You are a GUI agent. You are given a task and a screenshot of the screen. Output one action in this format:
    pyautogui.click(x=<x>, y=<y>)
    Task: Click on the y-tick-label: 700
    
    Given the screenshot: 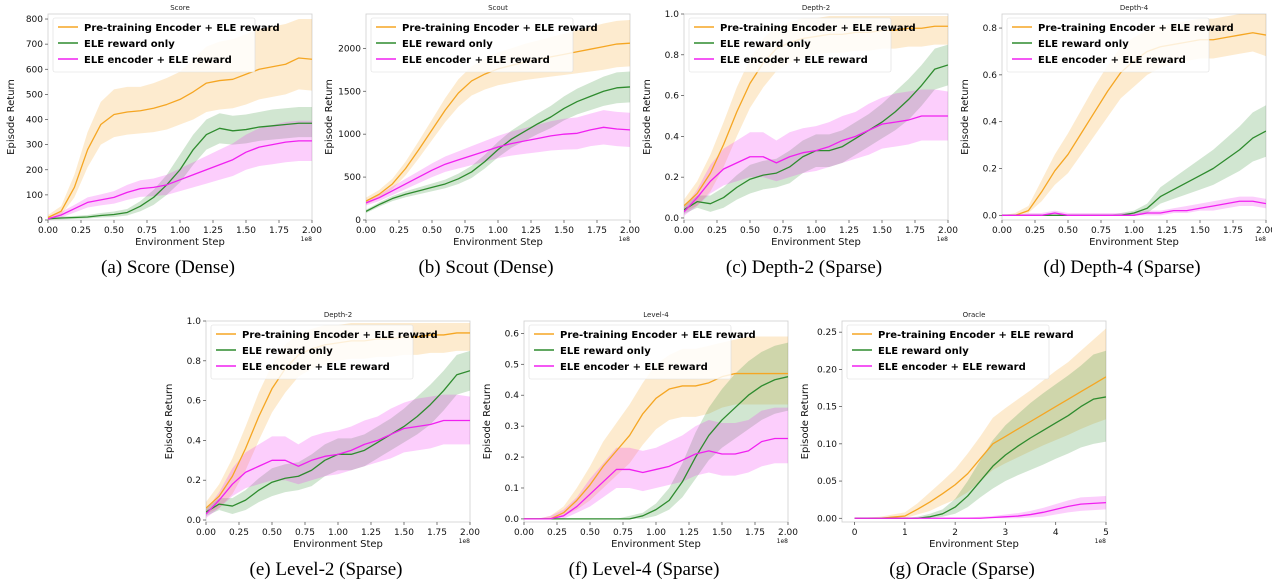 What is the action you would take?
    pyautogui.click(x=34, y=45)
    